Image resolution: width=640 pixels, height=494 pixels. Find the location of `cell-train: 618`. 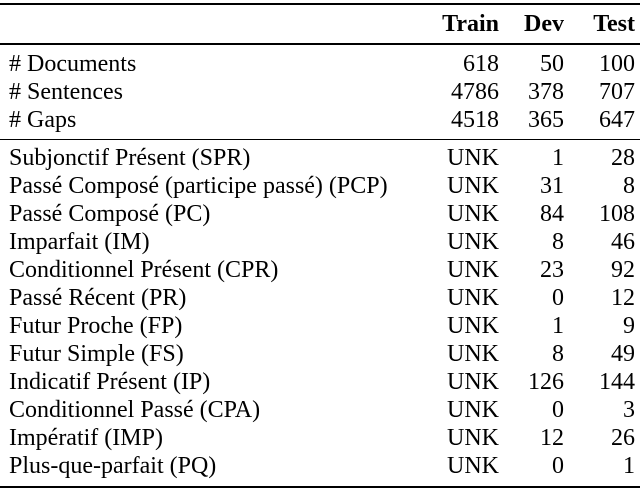

cell-train: 618 is located at coordinates (481, 63).